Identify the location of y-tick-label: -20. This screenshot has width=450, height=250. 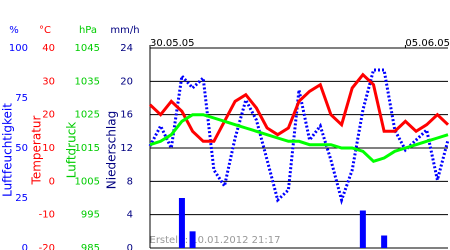
(47, 246).